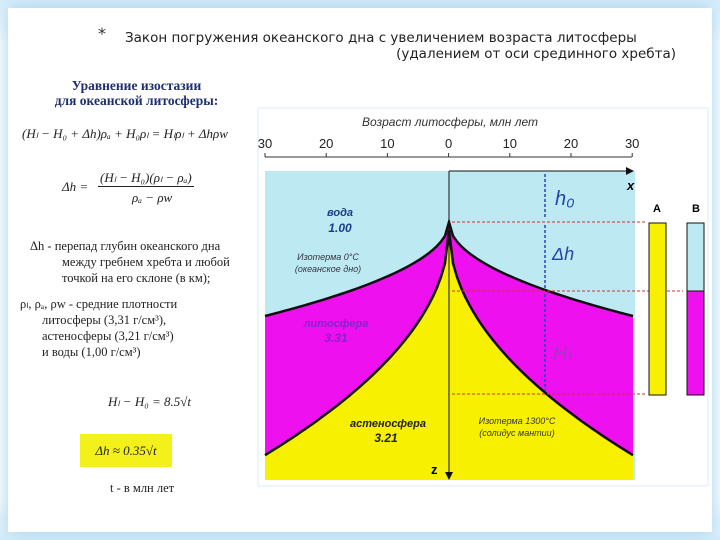 This screenshot has height=540, width=720. Describe the element at coordinates (75, 186) in the screenshot. I see `dh-lhs: Δh =` at that location.